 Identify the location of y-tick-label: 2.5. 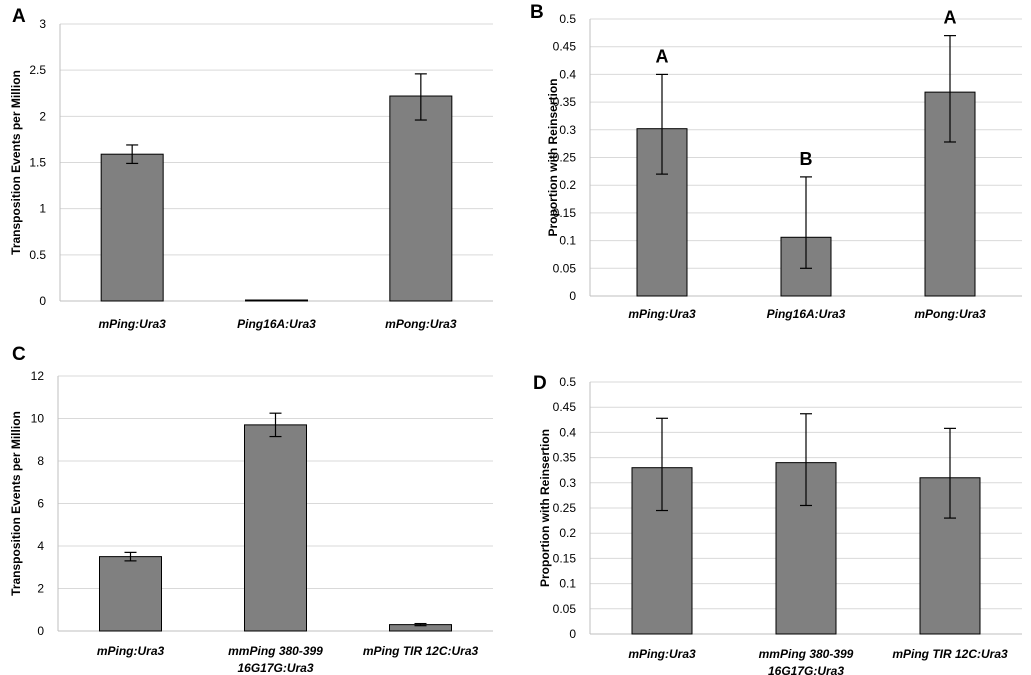
(37, 70).